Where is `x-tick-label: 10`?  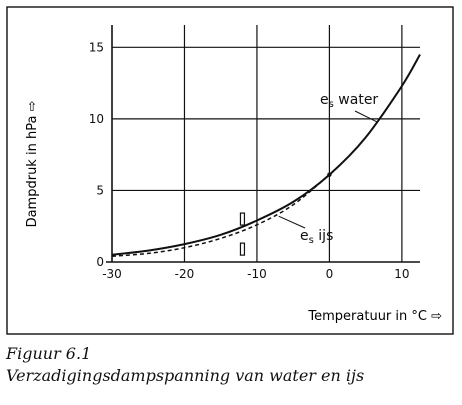
x-tick-label: 10 is located at coordinates (401, 274).